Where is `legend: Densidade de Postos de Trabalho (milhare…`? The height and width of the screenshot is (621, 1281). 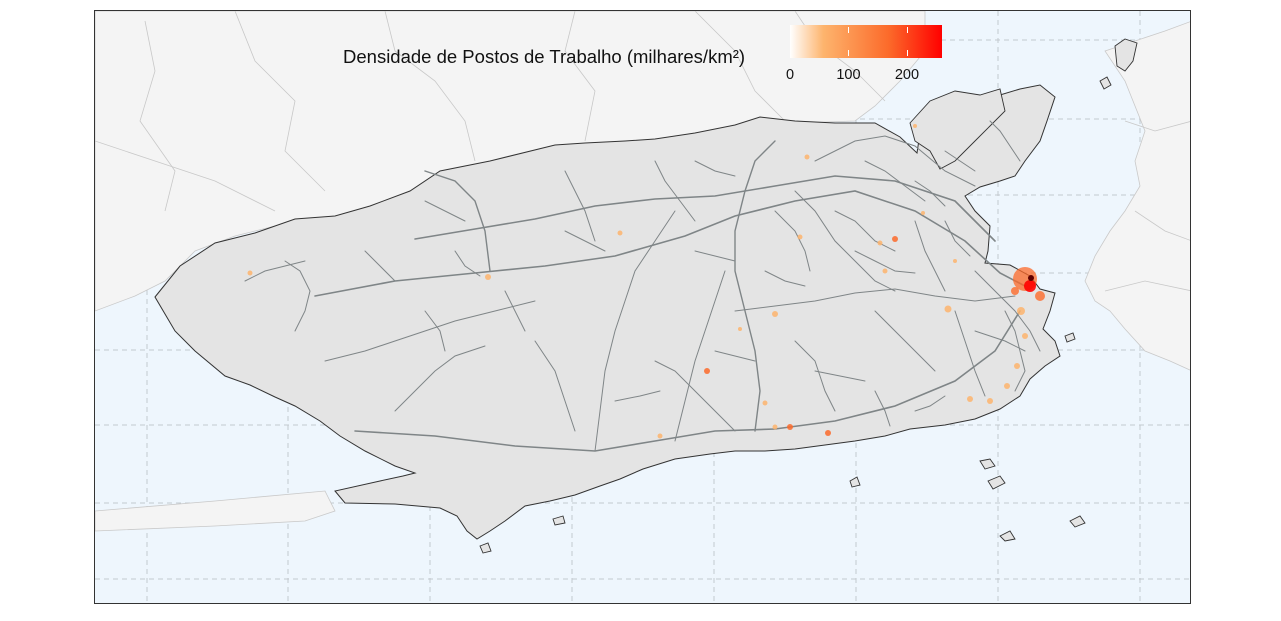
legend: Densidade de Postos de Trabalho (milhare… is located at coordinates (645, 57).